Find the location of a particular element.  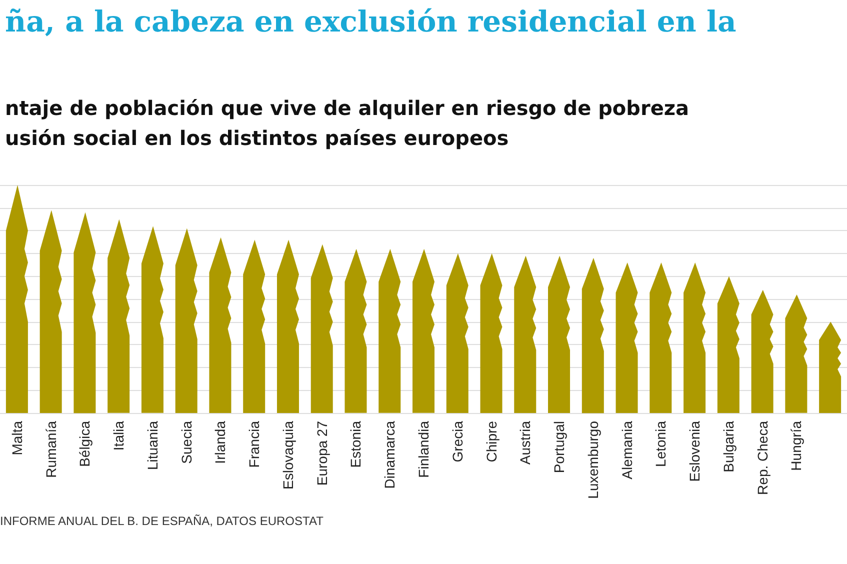

x-tick-label: Francia is located at coordinates (254, 444).